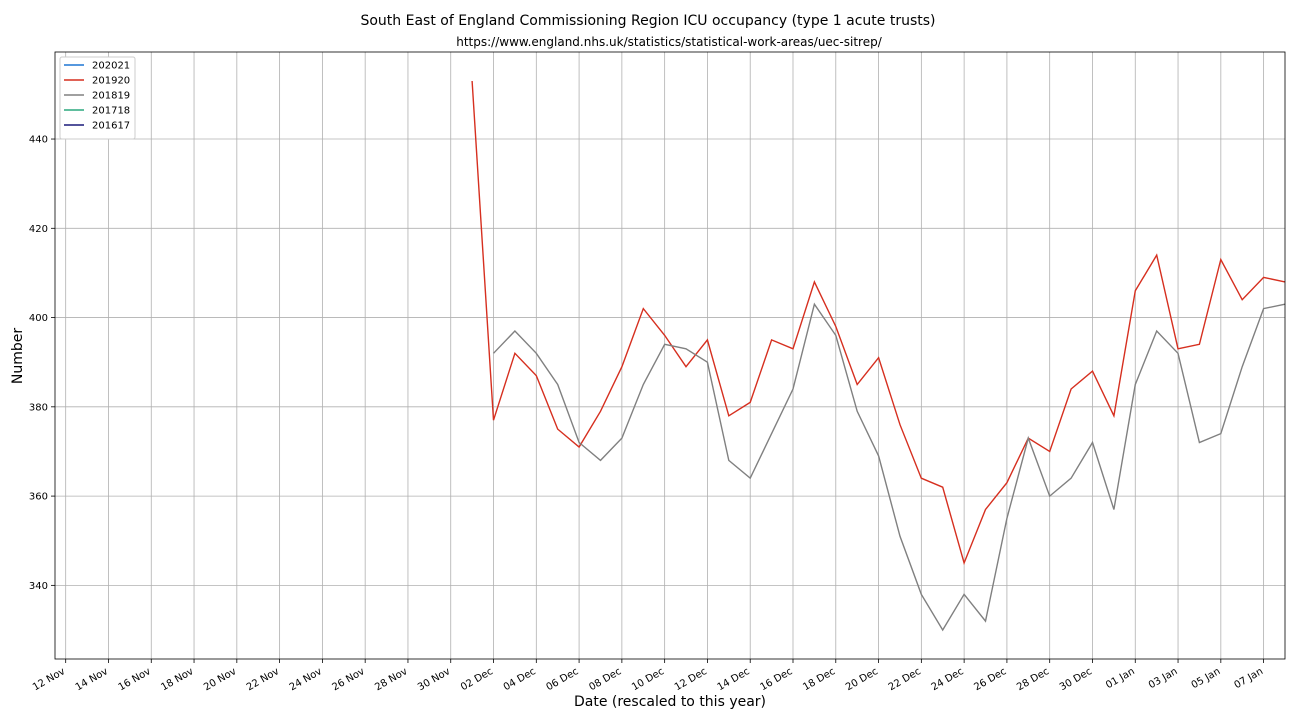 This screenshot has width=1296, height=720. What do you see at coordinates (348, 679) in the screenshot?
I see `x-tick-label: 26 Nov` at bounding box center [348, 679].